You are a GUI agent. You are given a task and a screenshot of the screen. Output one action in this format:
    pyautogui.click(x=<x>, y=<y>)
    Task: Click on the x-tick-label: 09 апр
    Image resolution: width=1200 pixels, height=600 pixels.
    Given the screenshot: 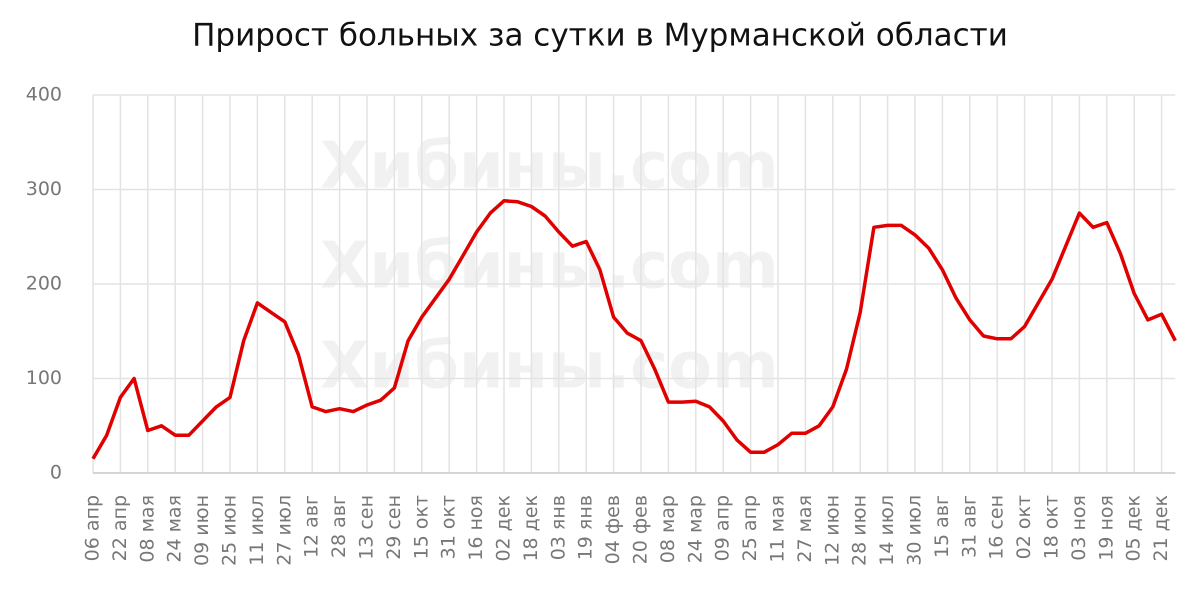 What is the action you would take?
    pyautogui.click(x=723, y=528)
    